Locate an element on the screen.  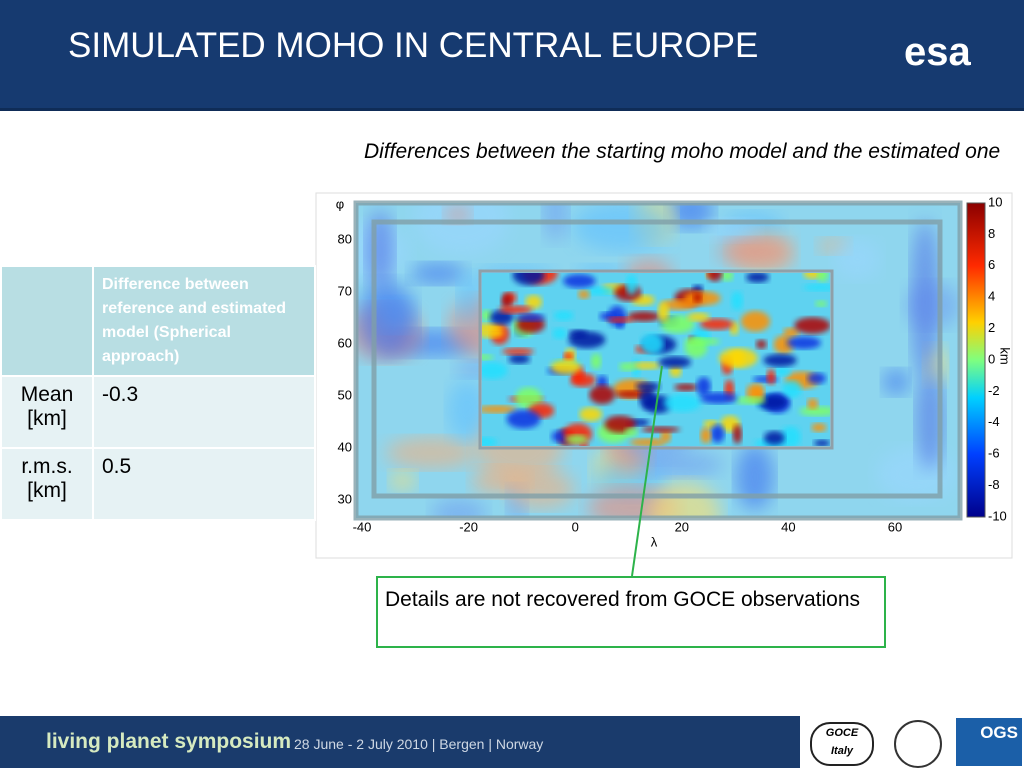
y-tick-label: 60 is located at coordinates (345, 342).